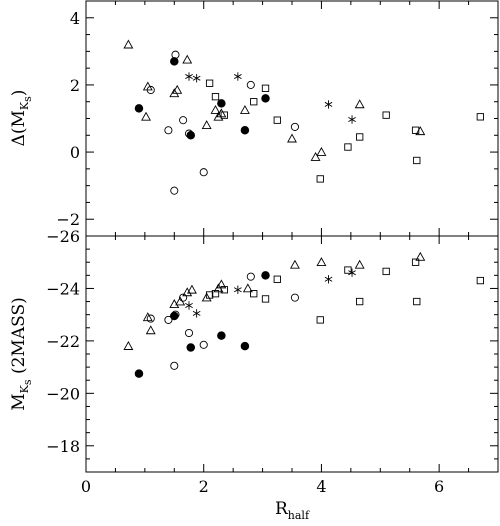  Describe the element at coordinates (321, 486) in the screenshot. I see `x-tick-label: 4` at that location.